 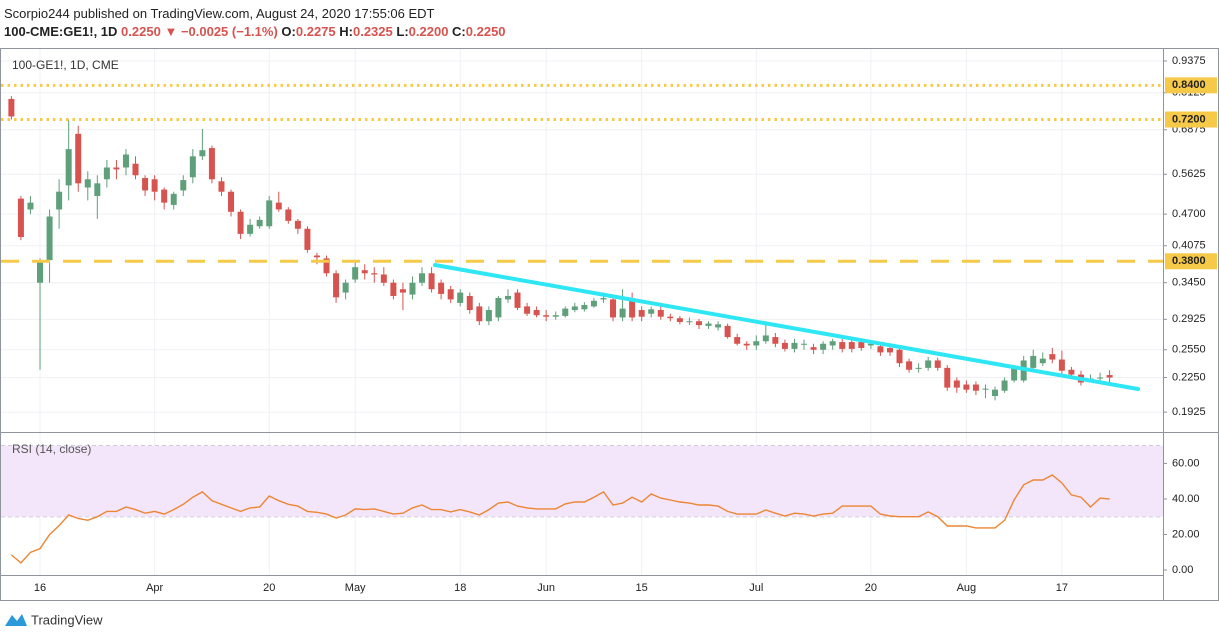 I want to click on symbol: 100-CME:GE1!, 1D, so click(x=60, y=31).